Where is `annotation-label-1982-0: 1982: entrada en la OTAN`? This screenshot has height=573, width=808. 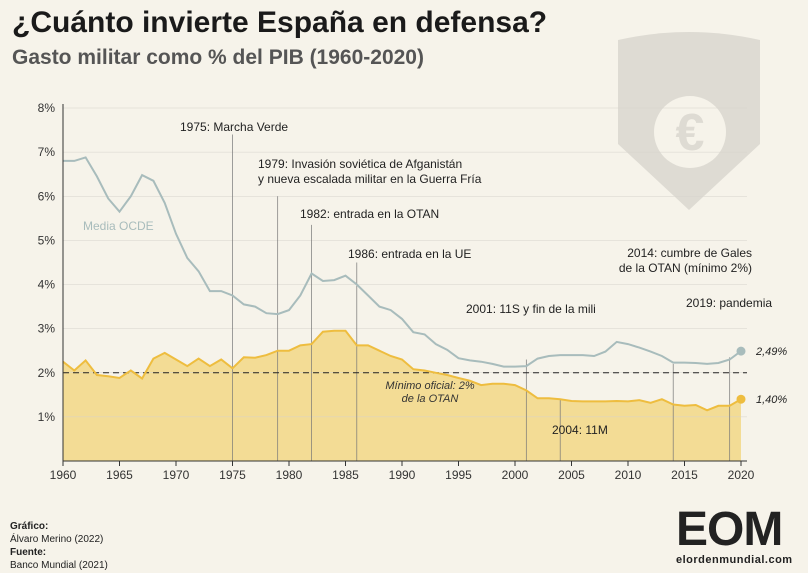 annotation-label-1982-0: 1982: entrada en la OTAN is located at coordinates (369, 214).